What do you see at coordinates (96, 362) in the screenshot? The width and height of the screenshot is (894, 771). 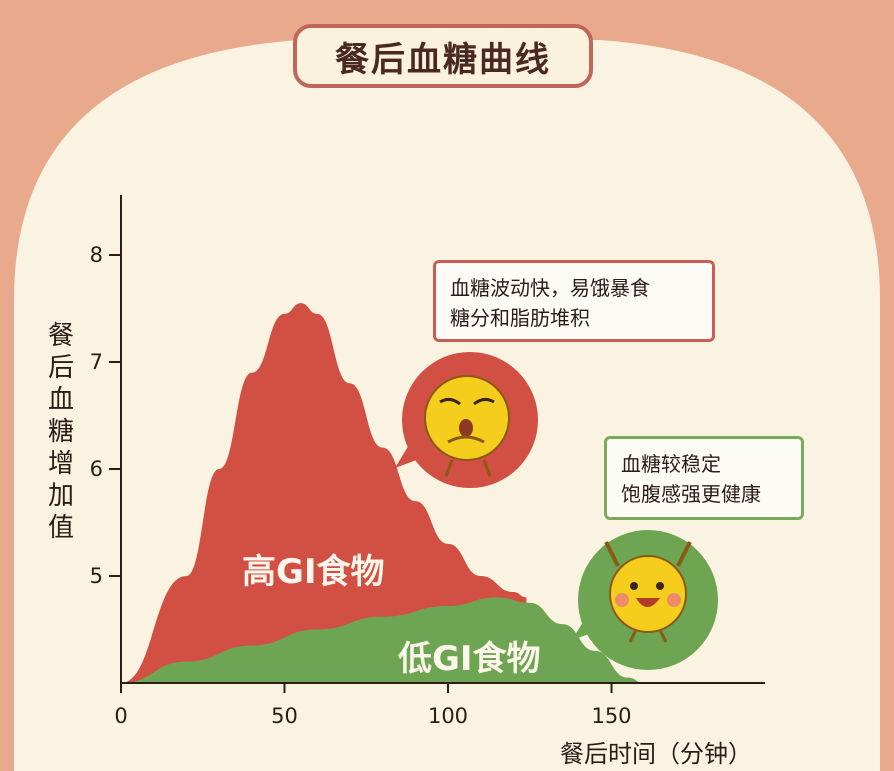 I see `y-tick-label: 7` at bounding box center [96, 362].